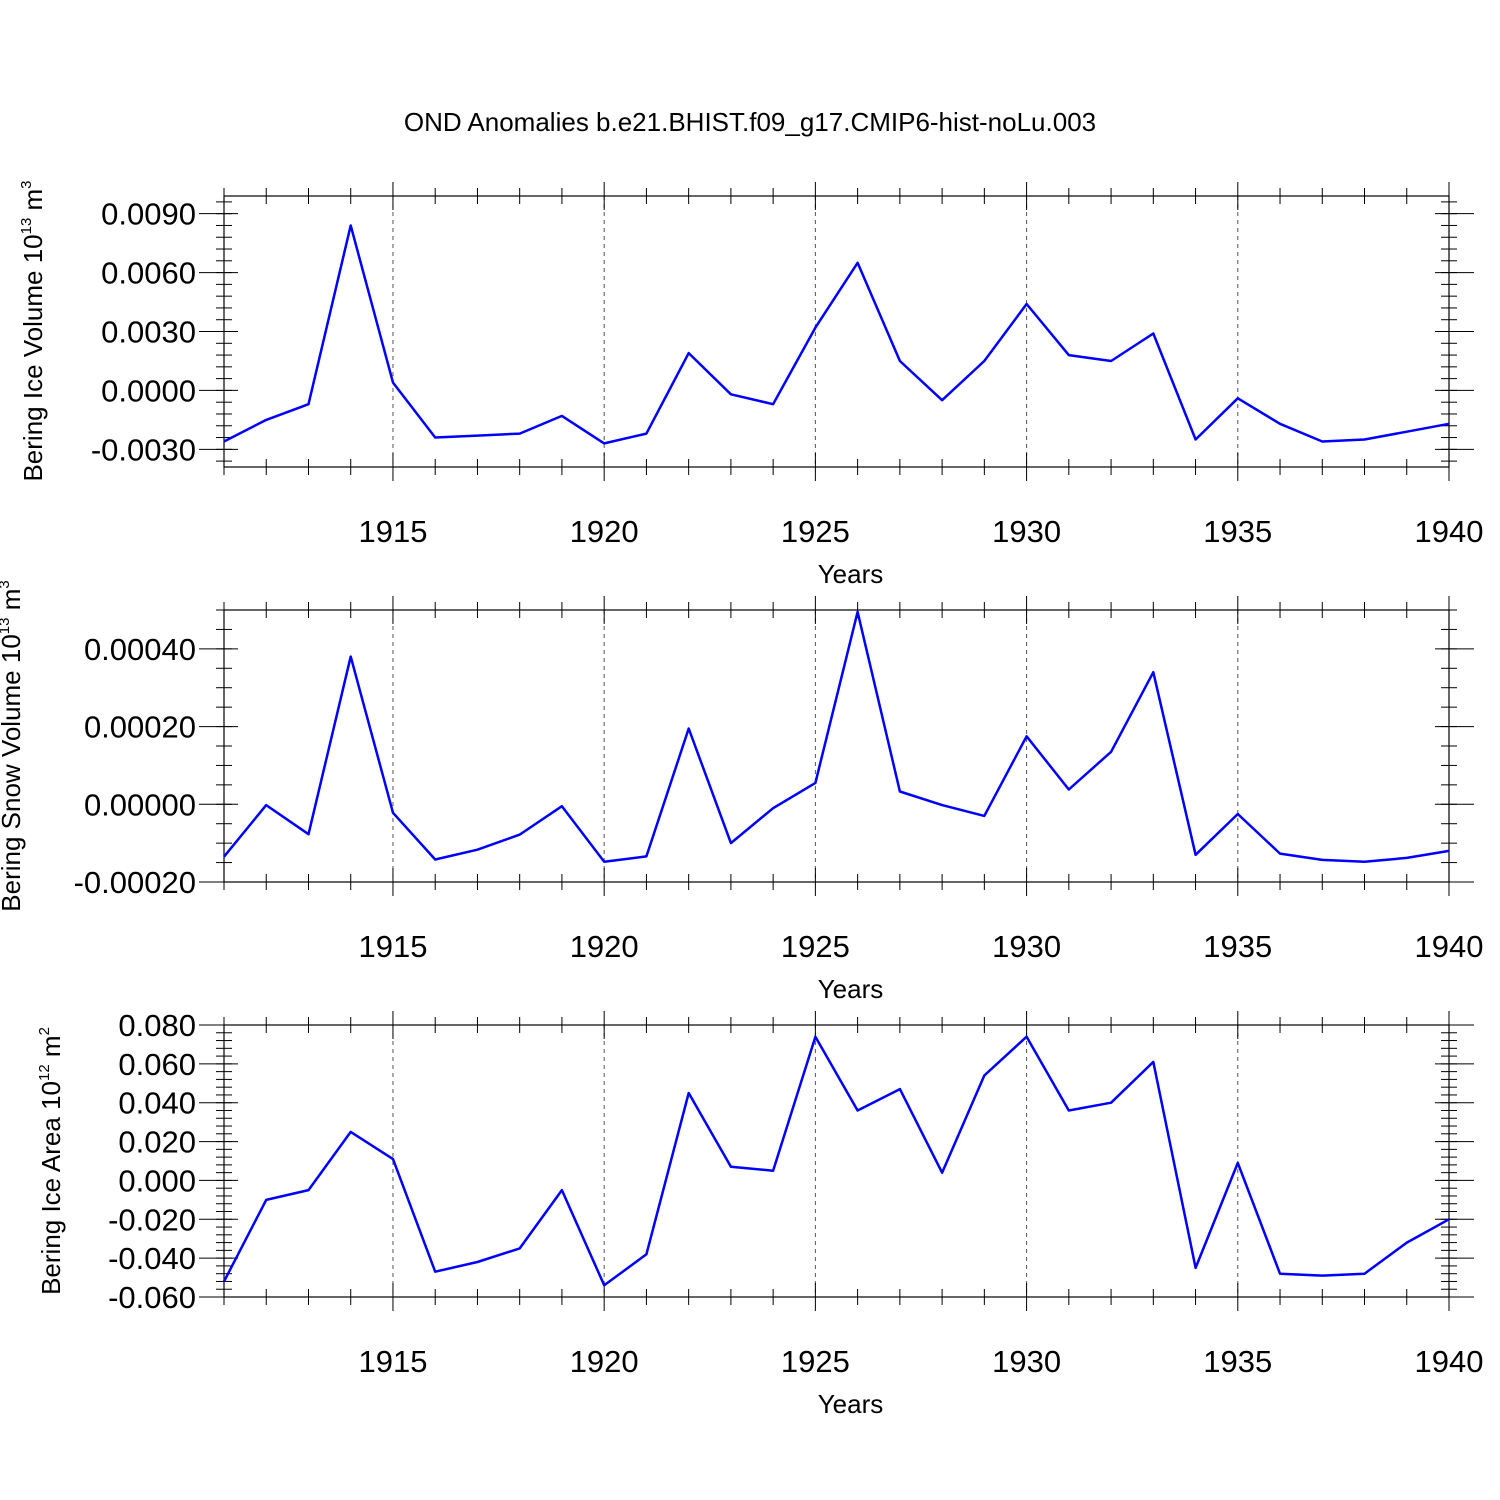  What do you see at coordinates (140, 727) in the screenshot?
I see `y-tick-label: 0.00020` at bounding box center [140, 727].